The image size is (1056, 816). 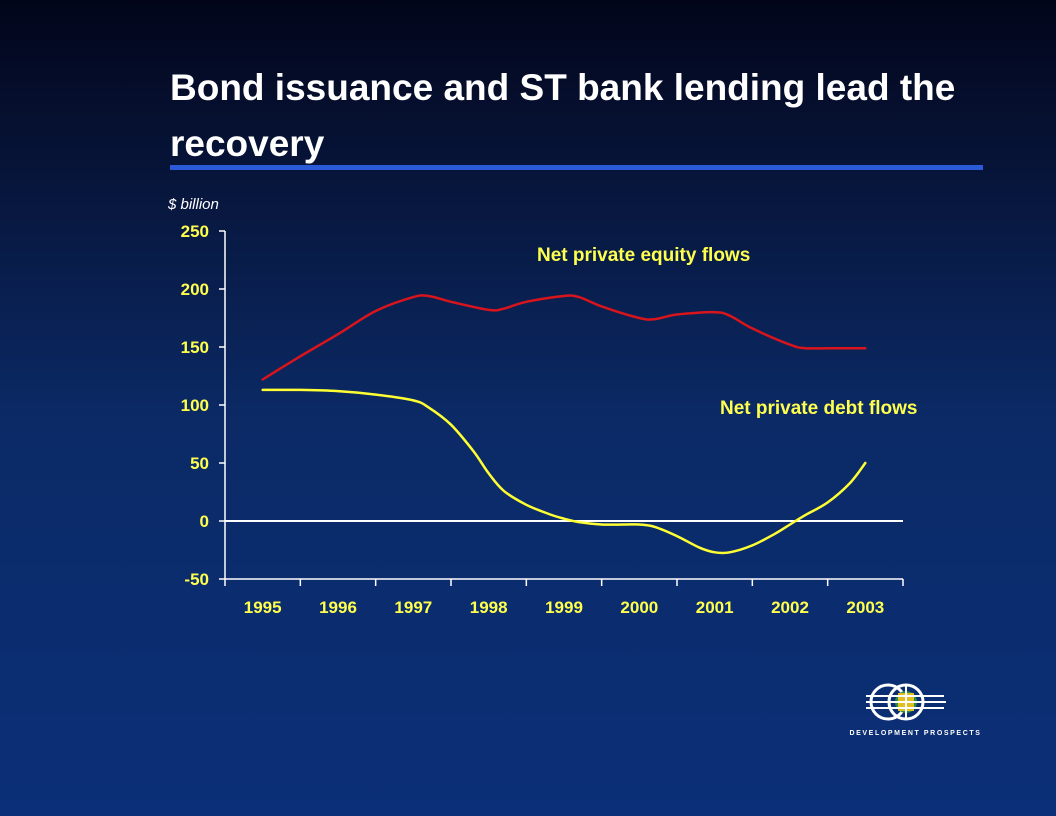 I want to click on y-tick-label: 150, so click(x=195, y=347).